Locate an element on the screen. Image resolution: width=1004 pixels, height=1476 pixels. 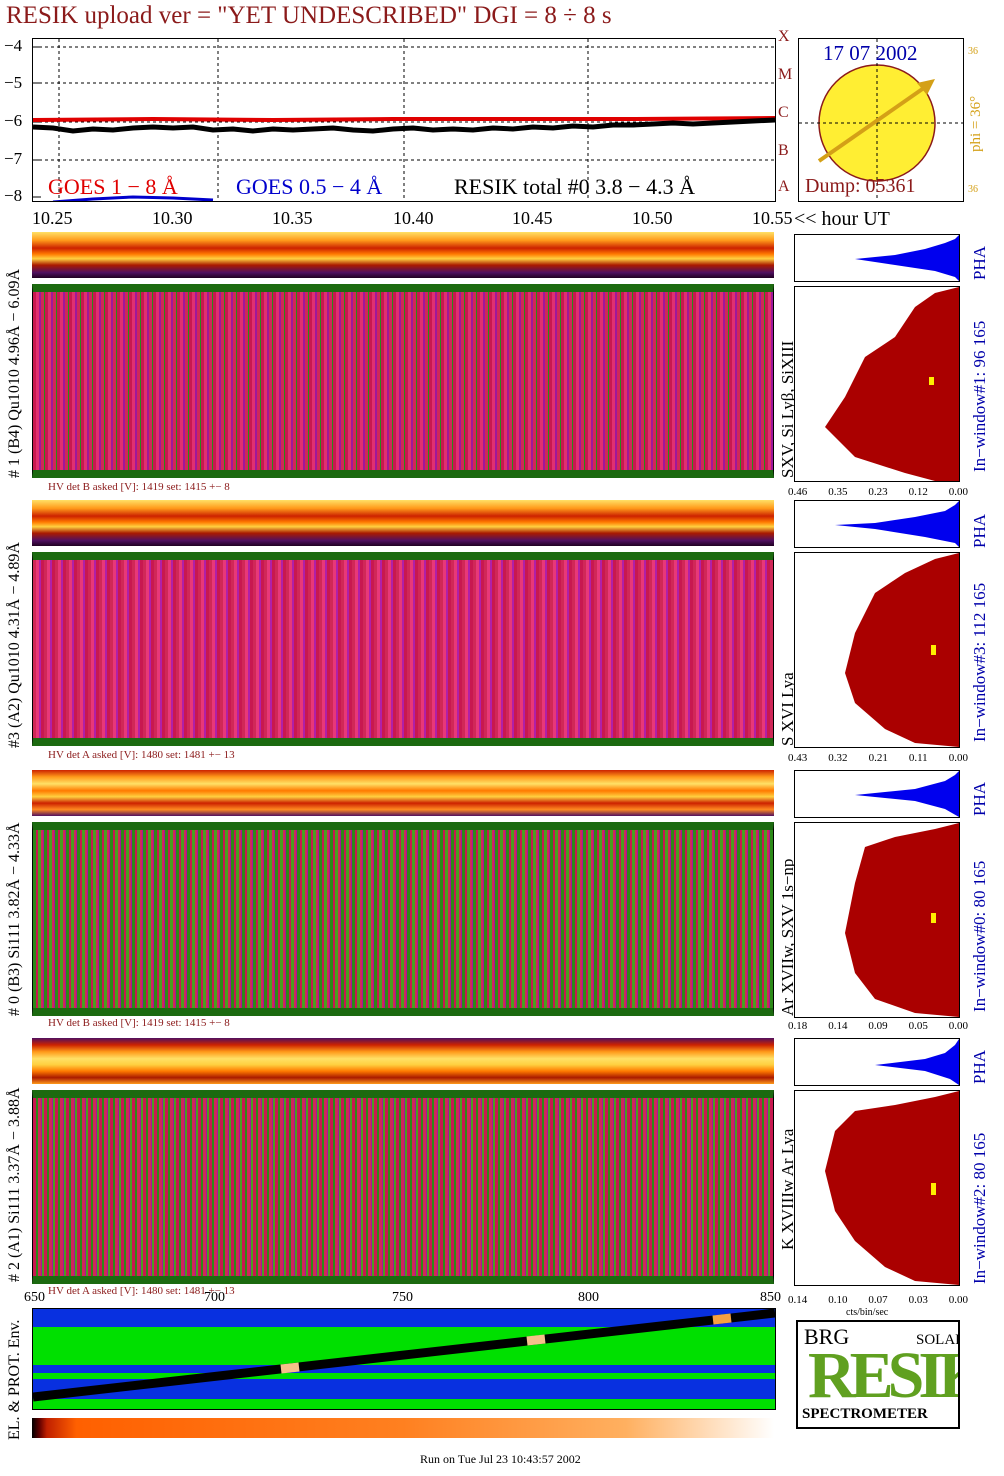
channel1-hist-ticks: 0.46 0.35 0.23 0.12 0.00 is located at coordinates (878, 492).